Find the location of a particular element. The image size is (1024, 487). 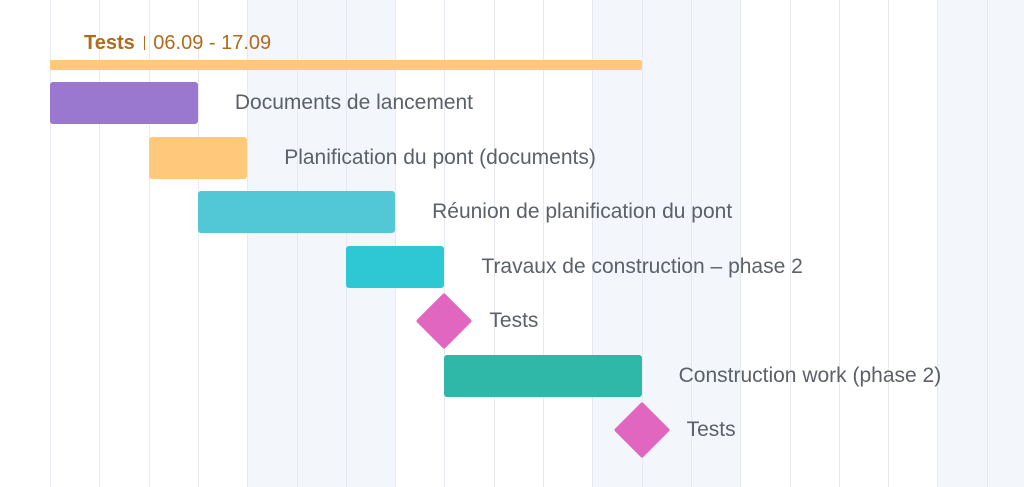

task-label: Réunion de planification du pont is located at coordinates (582, 211).